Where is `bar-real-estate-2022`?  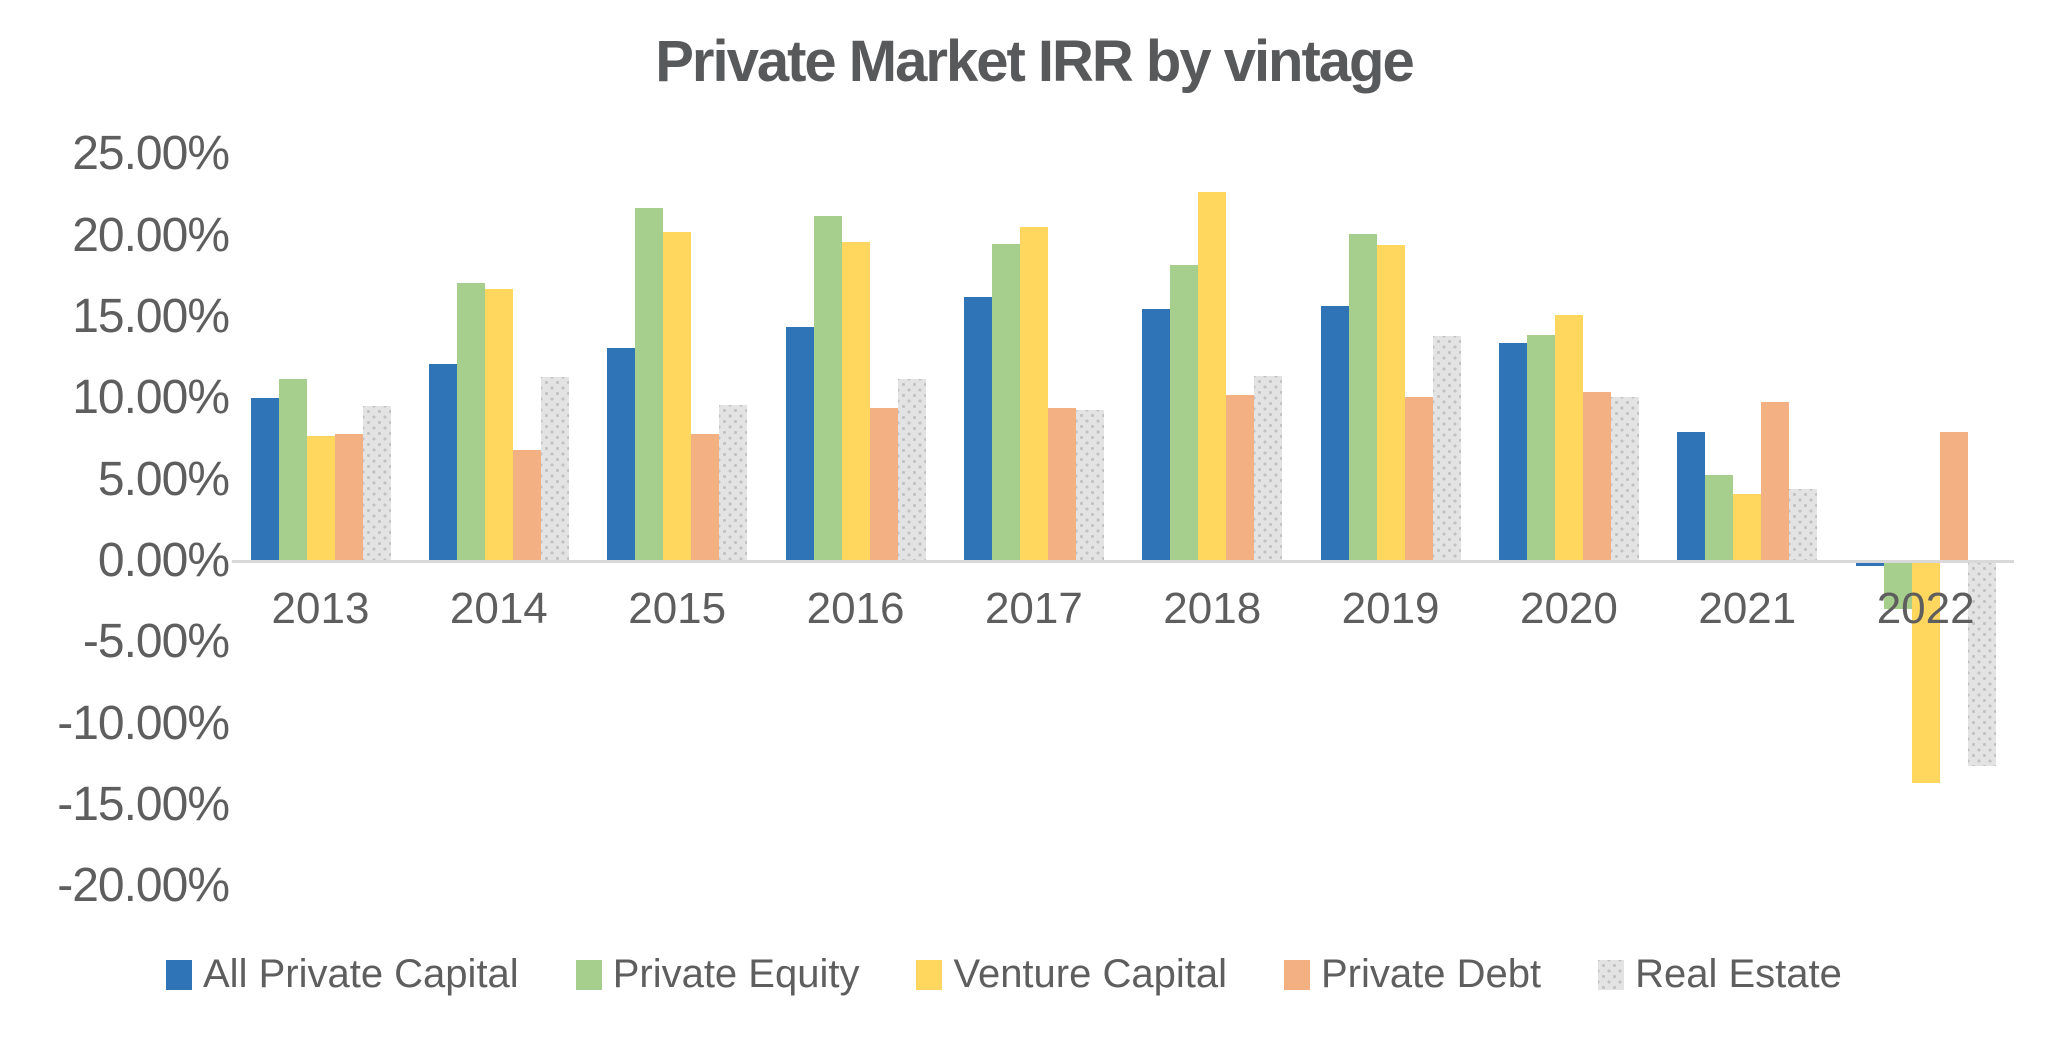 bar-real-estate-2022 is located at coordinates (1981, 665).